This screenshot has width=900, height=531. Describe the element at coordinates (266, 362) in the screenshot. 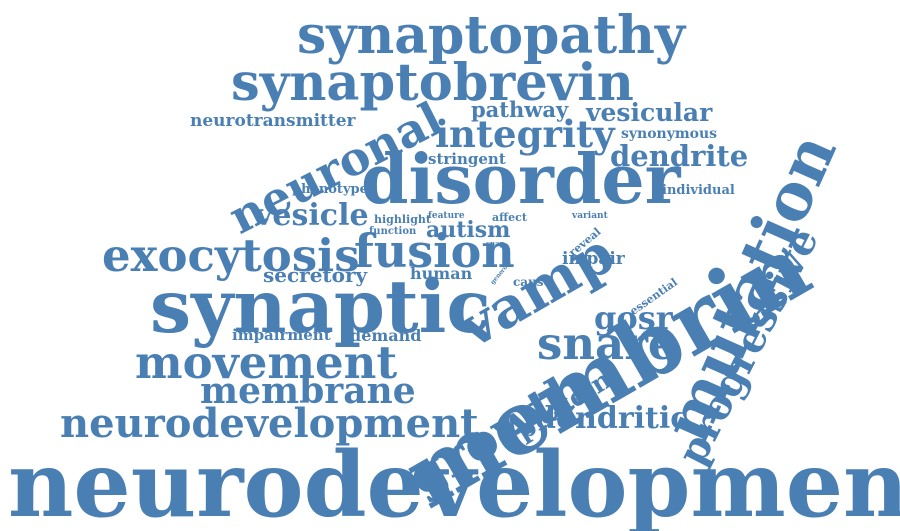

I see `word-movement: movement` at that location.